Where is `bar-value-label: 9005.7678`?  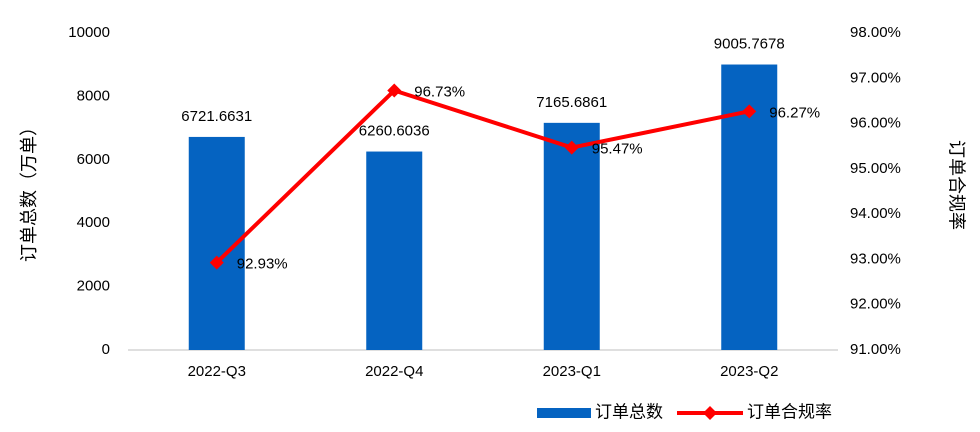
bar-value-label: 9005.7678 is located at coordinates (749, 43).